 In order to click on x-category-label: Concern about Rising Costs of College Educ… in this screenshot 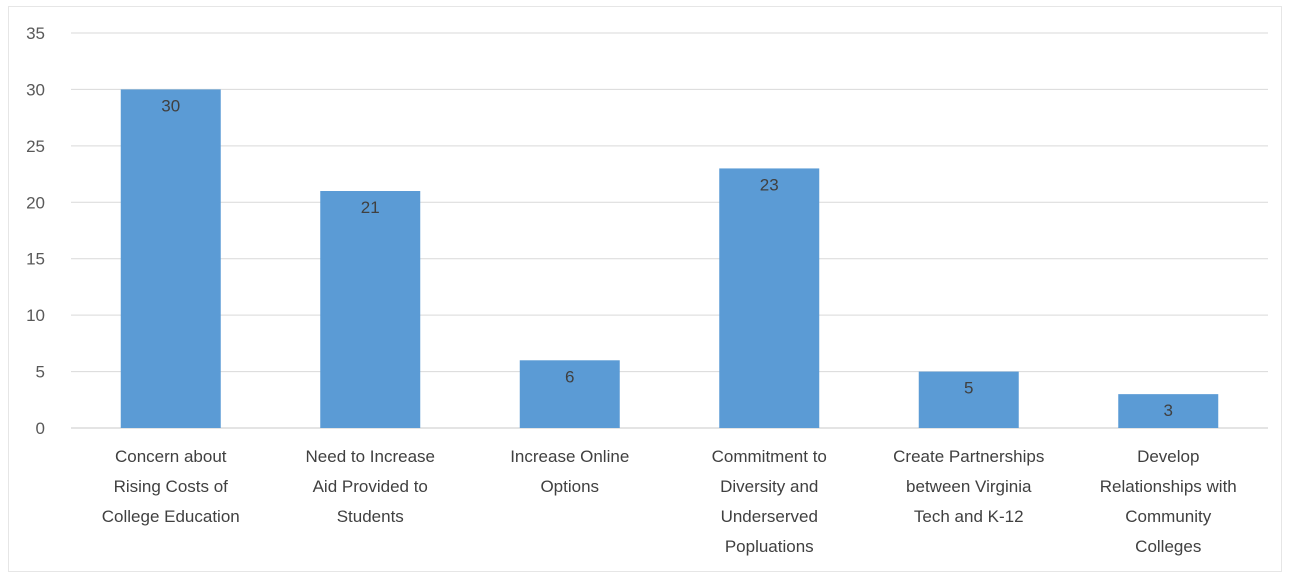, I will do `click(171, 486)`.